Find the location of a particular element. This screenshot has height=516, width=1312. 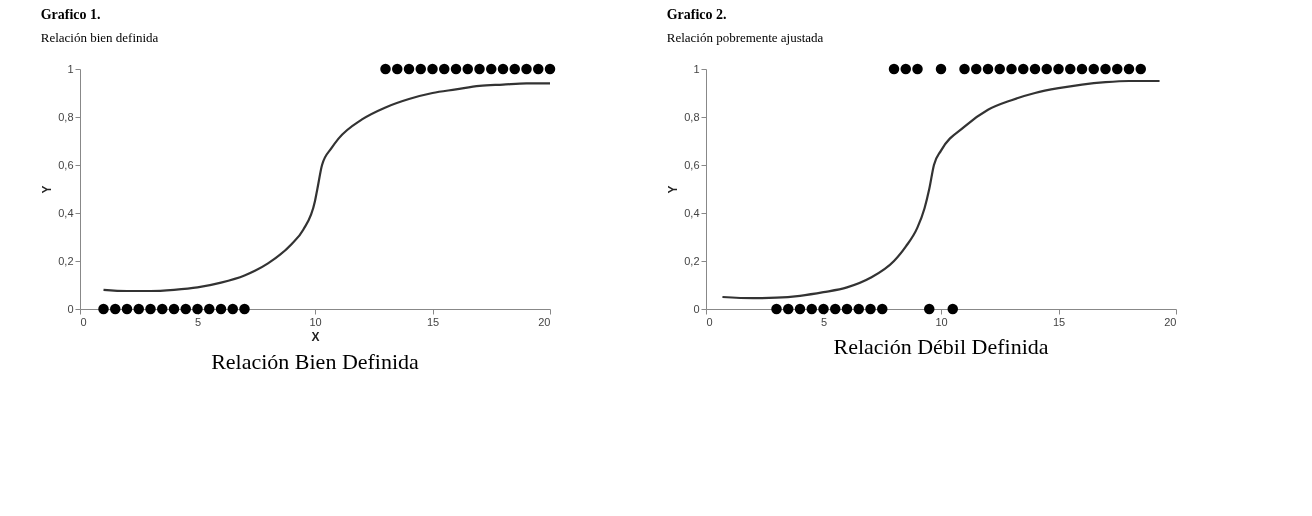

text: Relación Débil Definida is located at coordinates (941, 346).